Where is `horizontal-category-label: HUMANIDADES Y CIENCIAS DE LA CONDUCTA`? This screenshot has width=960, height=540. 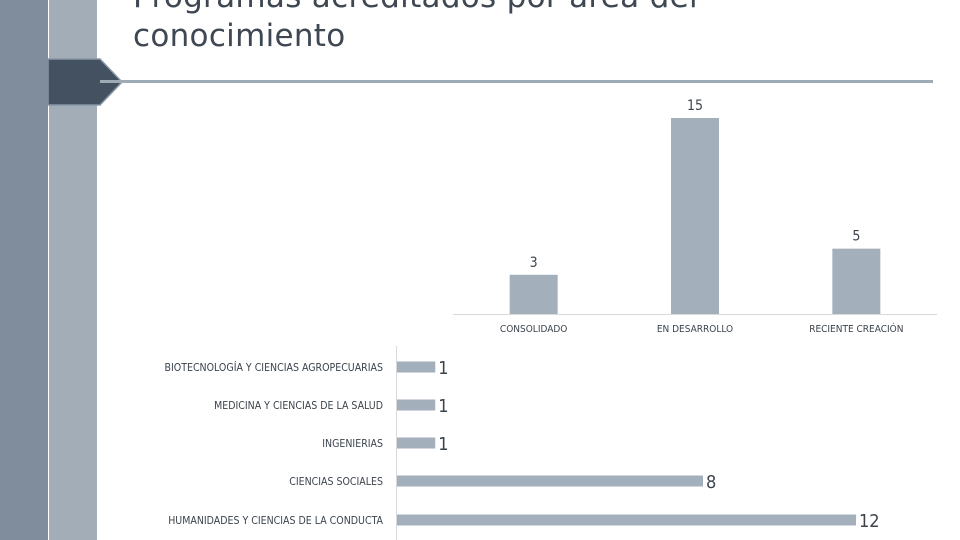
horizontal-category-label: HUMANIDADES Y CIENCIAS DE LA CONDUCTA is located at coordinates (275, 521).